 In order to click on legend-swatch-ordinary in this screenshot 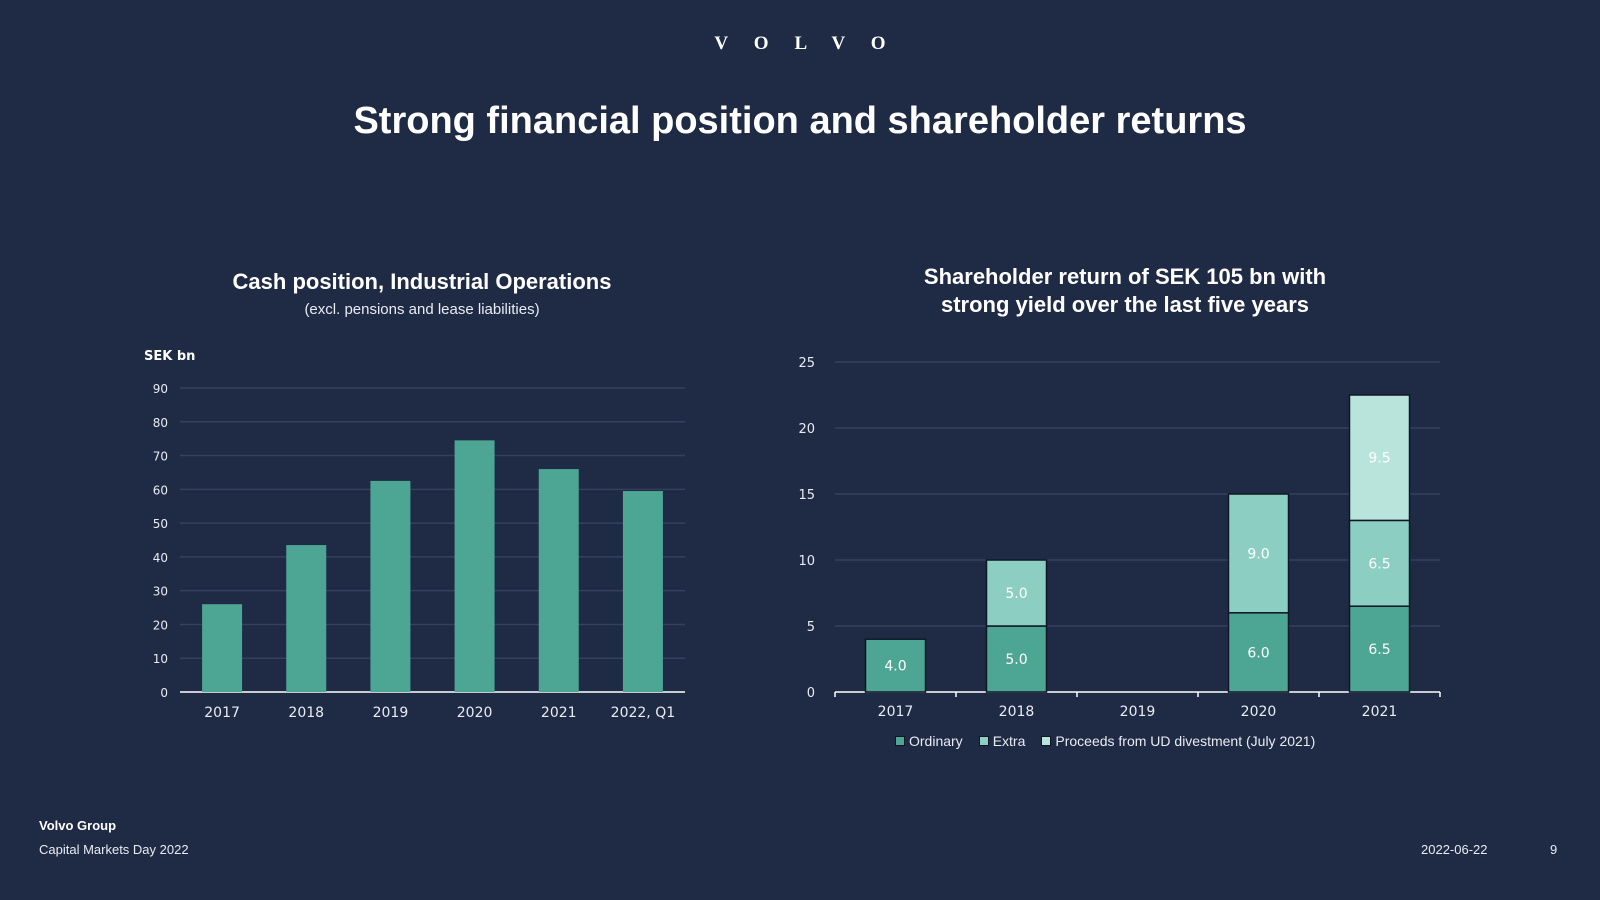, I will do `click(900, 741)`.